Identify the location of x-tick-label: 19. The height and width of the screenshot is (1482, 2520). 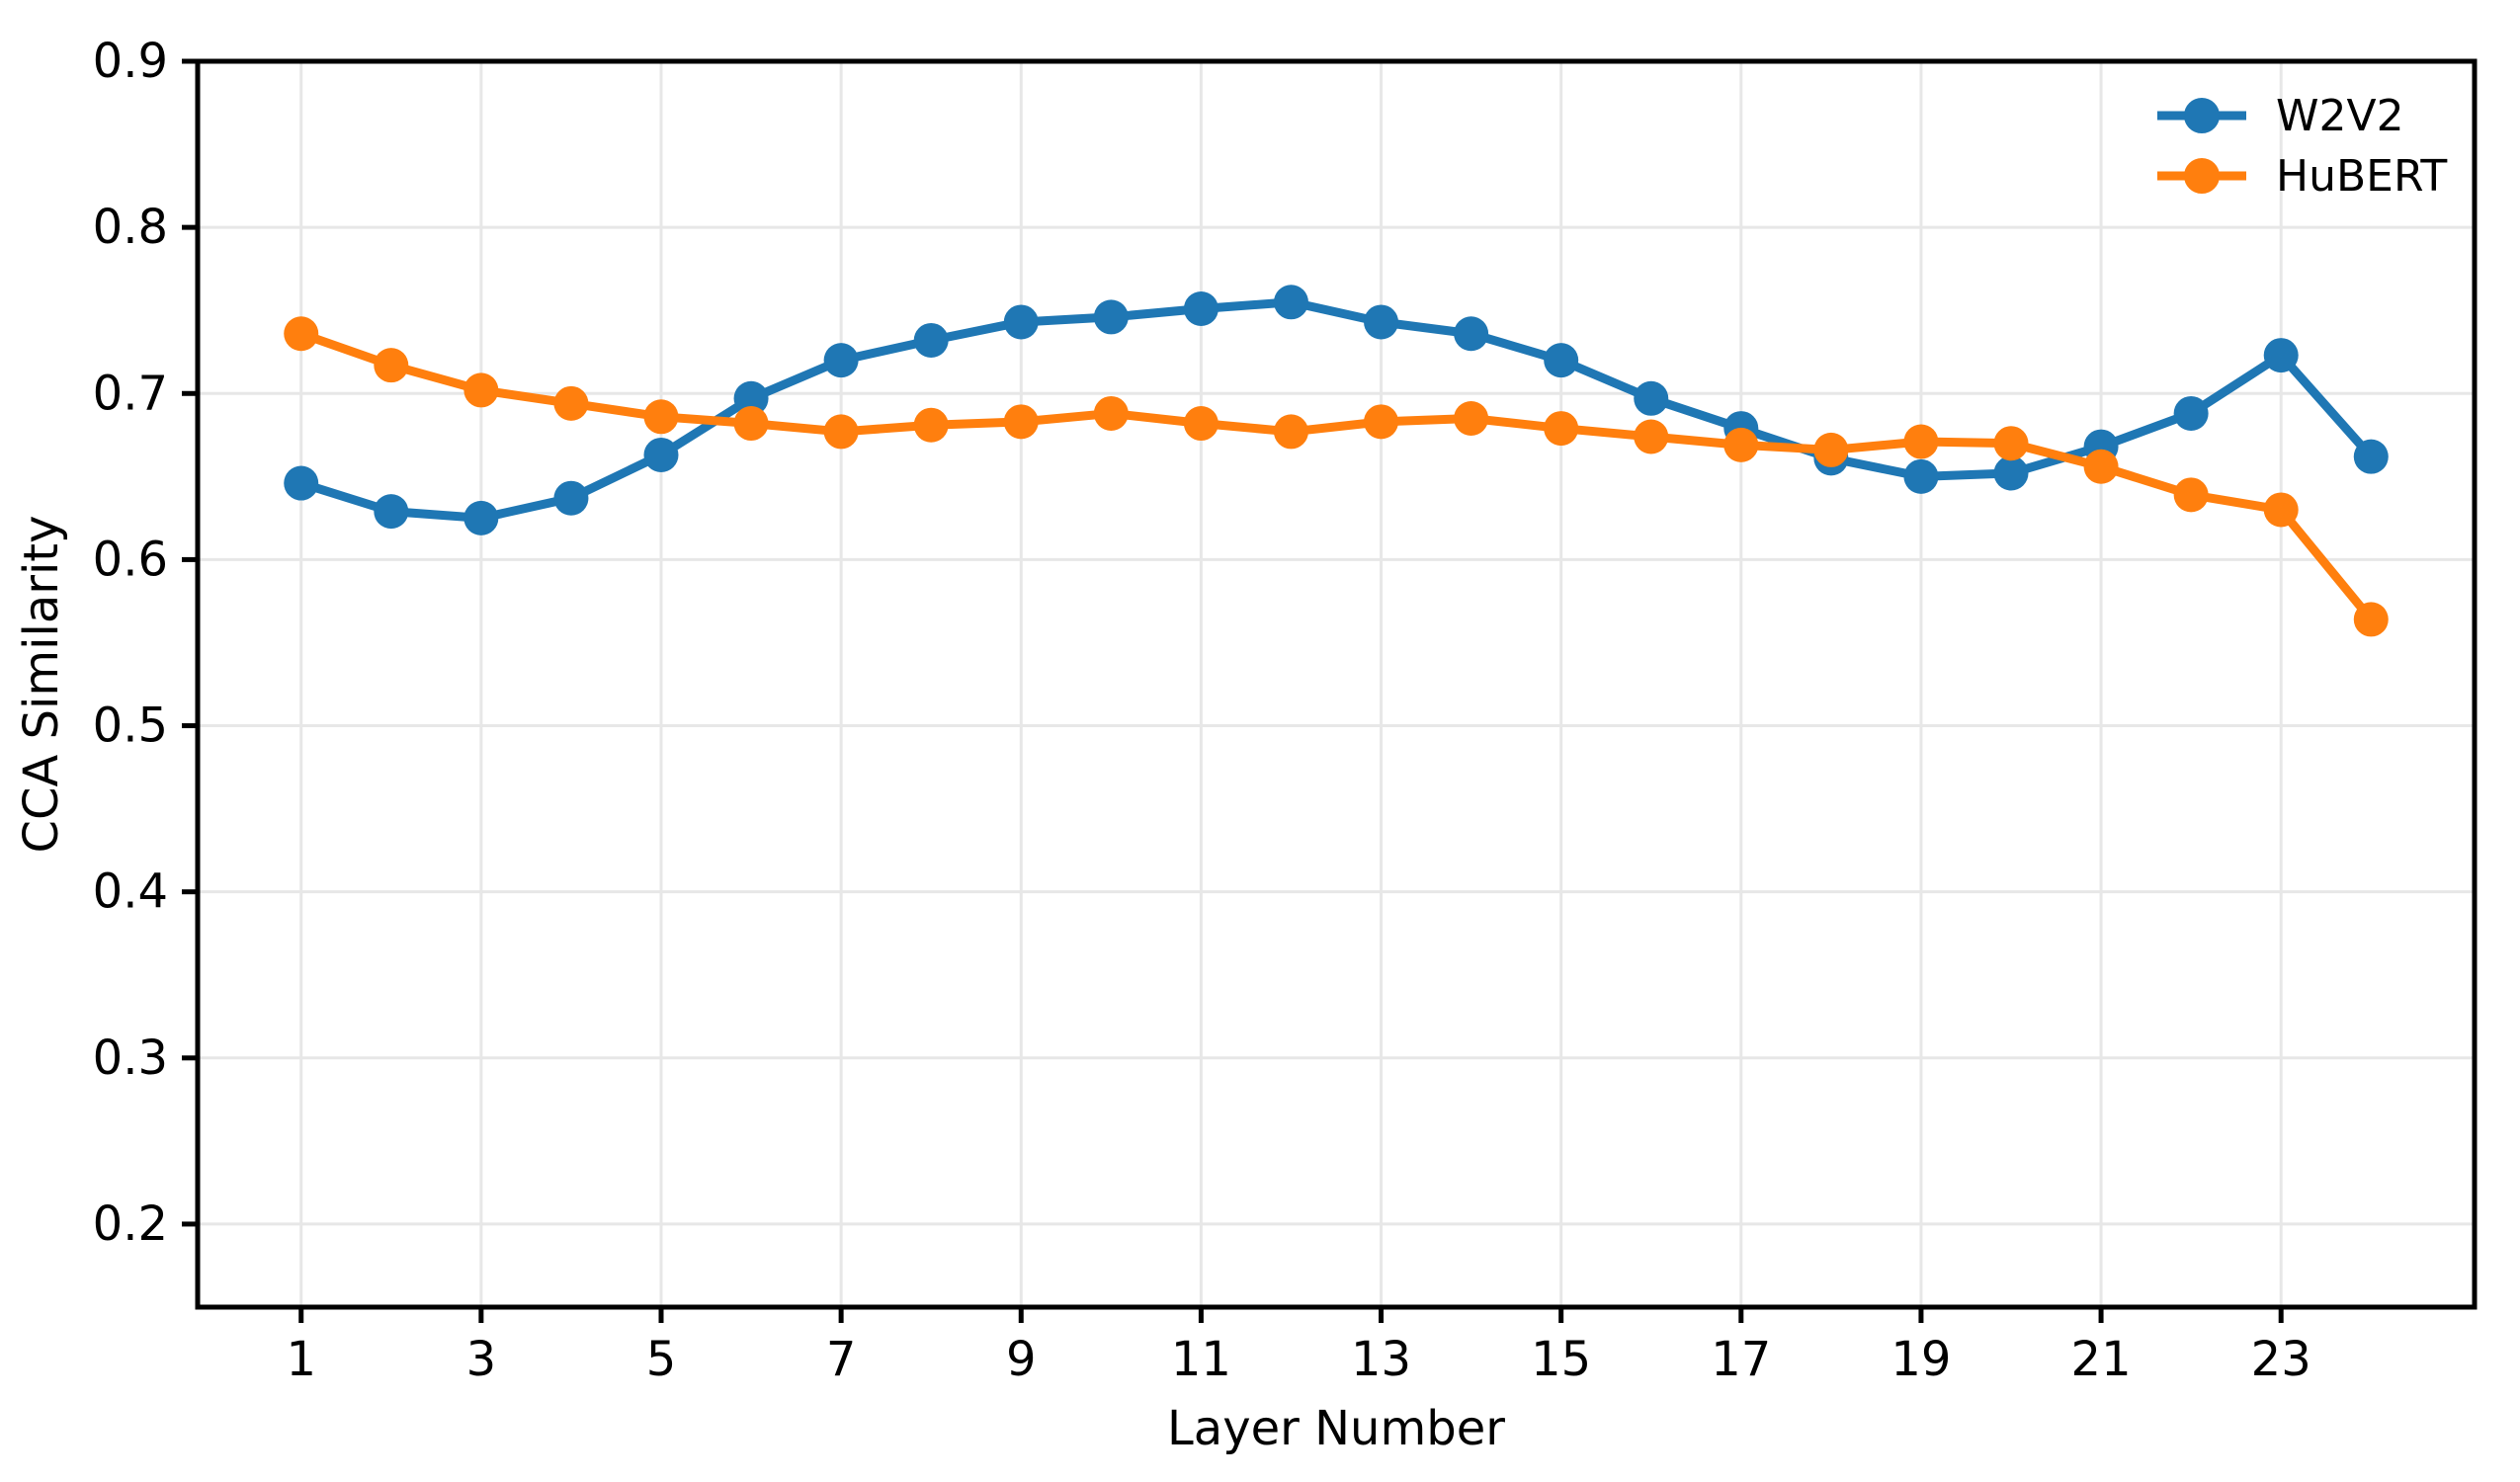
(1920, 1359).